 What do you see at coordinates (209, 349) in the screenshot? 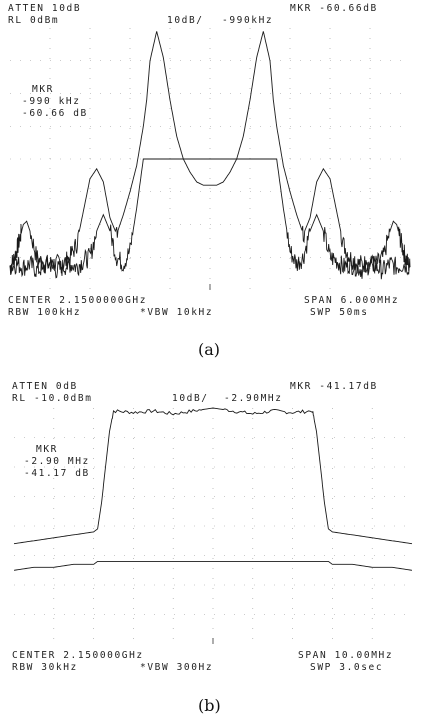
I see `caption-a: (a)` at bounding box center [209, 349].